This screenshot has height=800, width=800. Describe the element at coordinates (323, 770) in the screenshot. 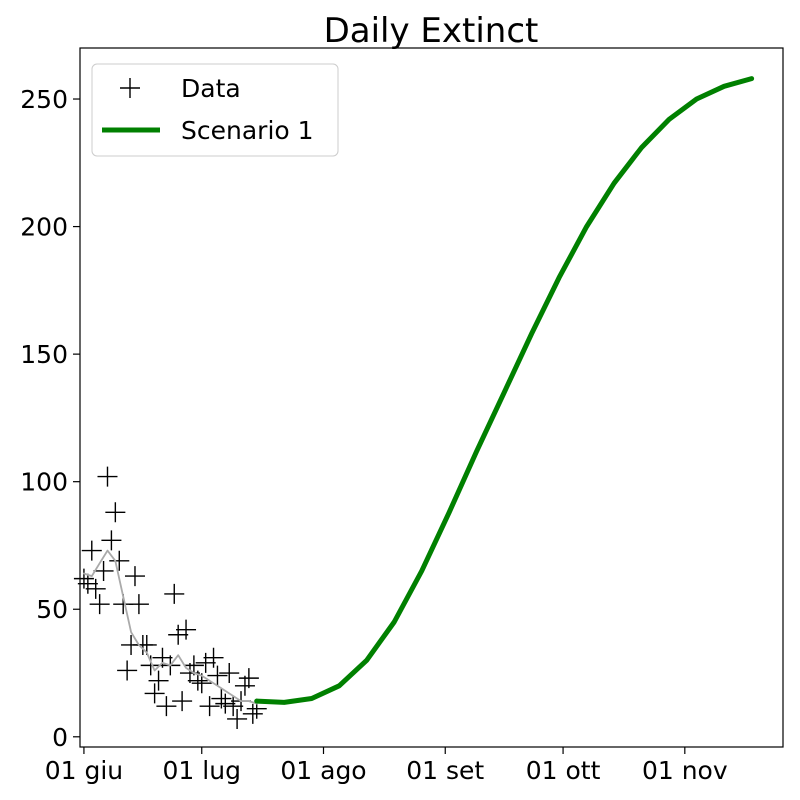

I see `x-tick-label: 01 ago` at that location.